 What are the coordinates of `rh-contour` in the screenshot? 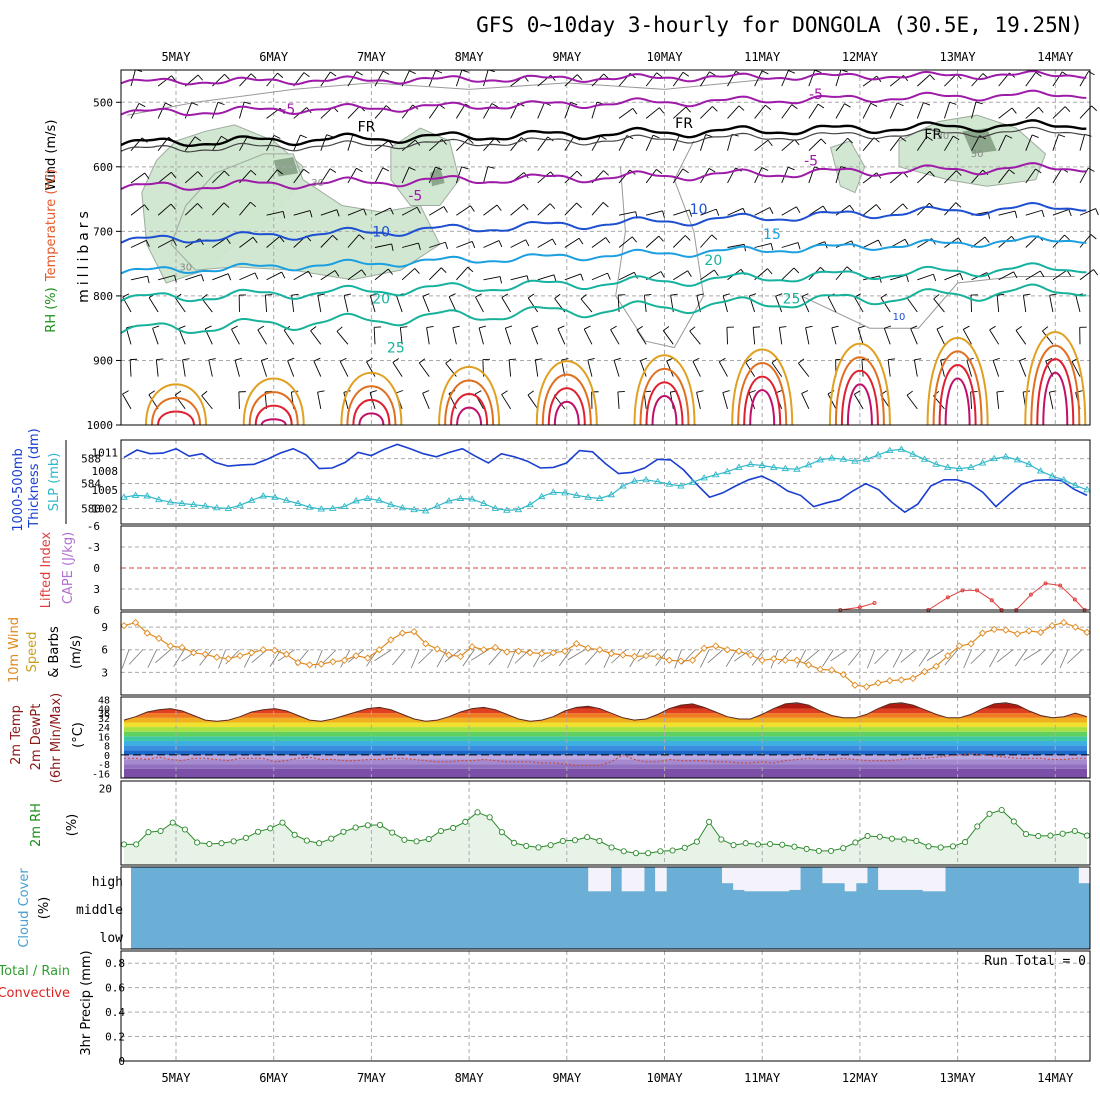 It's located at (938, 302).